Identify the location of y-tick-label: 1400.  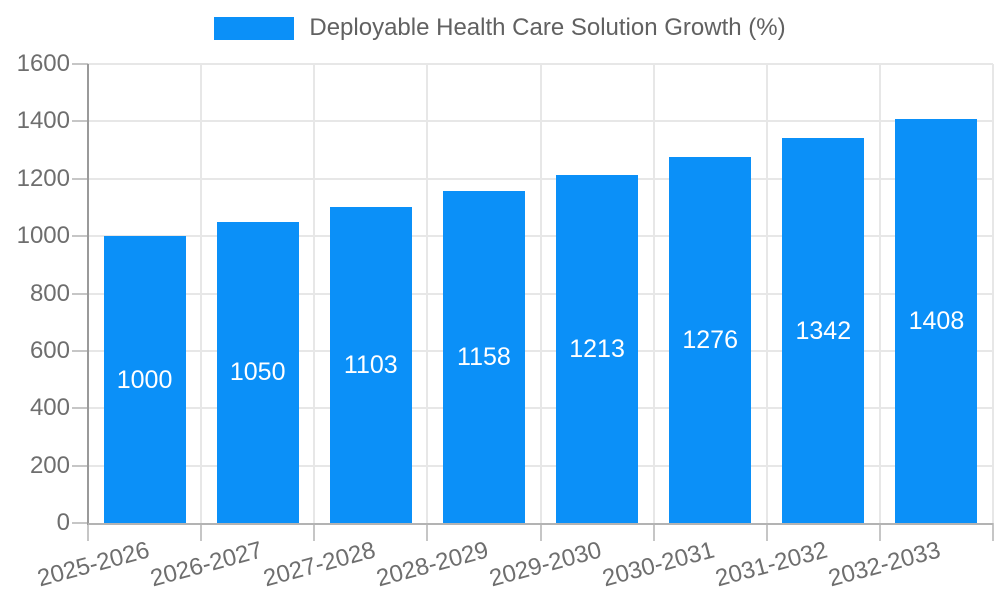
(43, 121).